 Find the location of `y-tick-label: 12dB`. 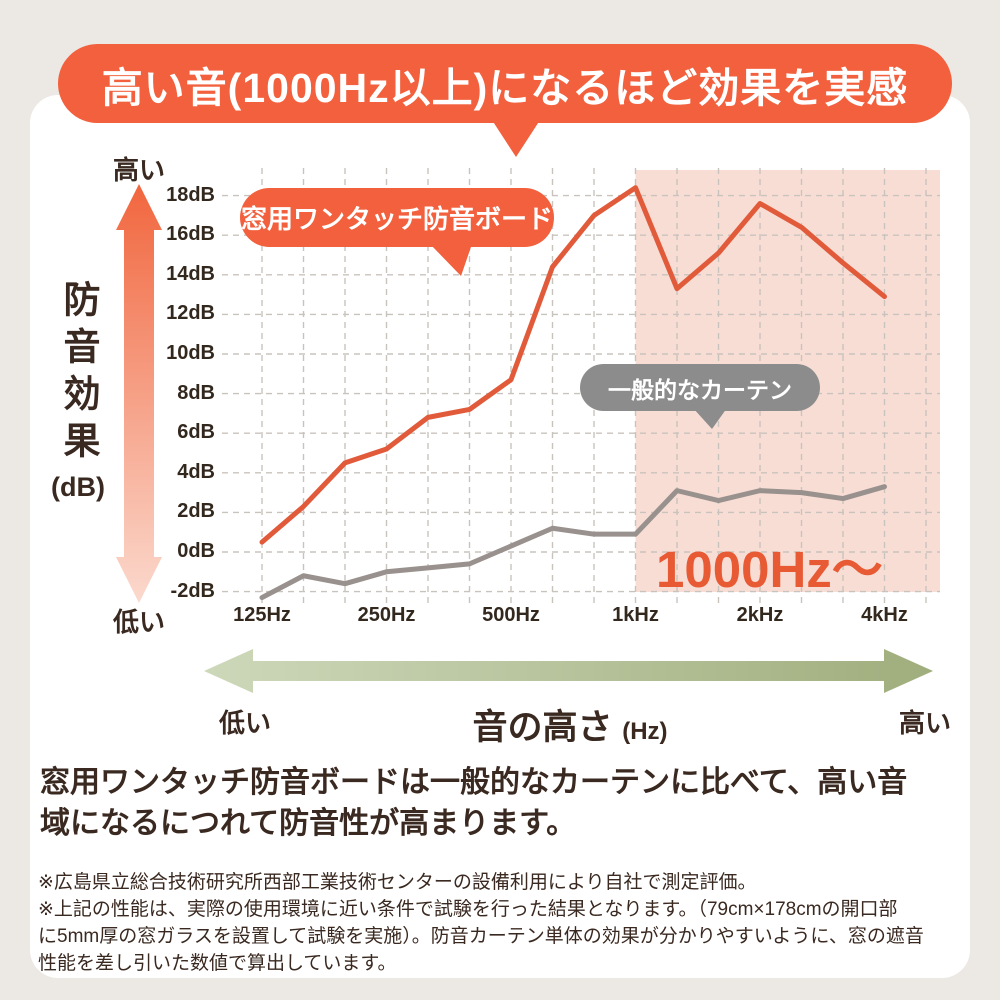

y-tick-label: 12dB is located at coordinates (190, 313).